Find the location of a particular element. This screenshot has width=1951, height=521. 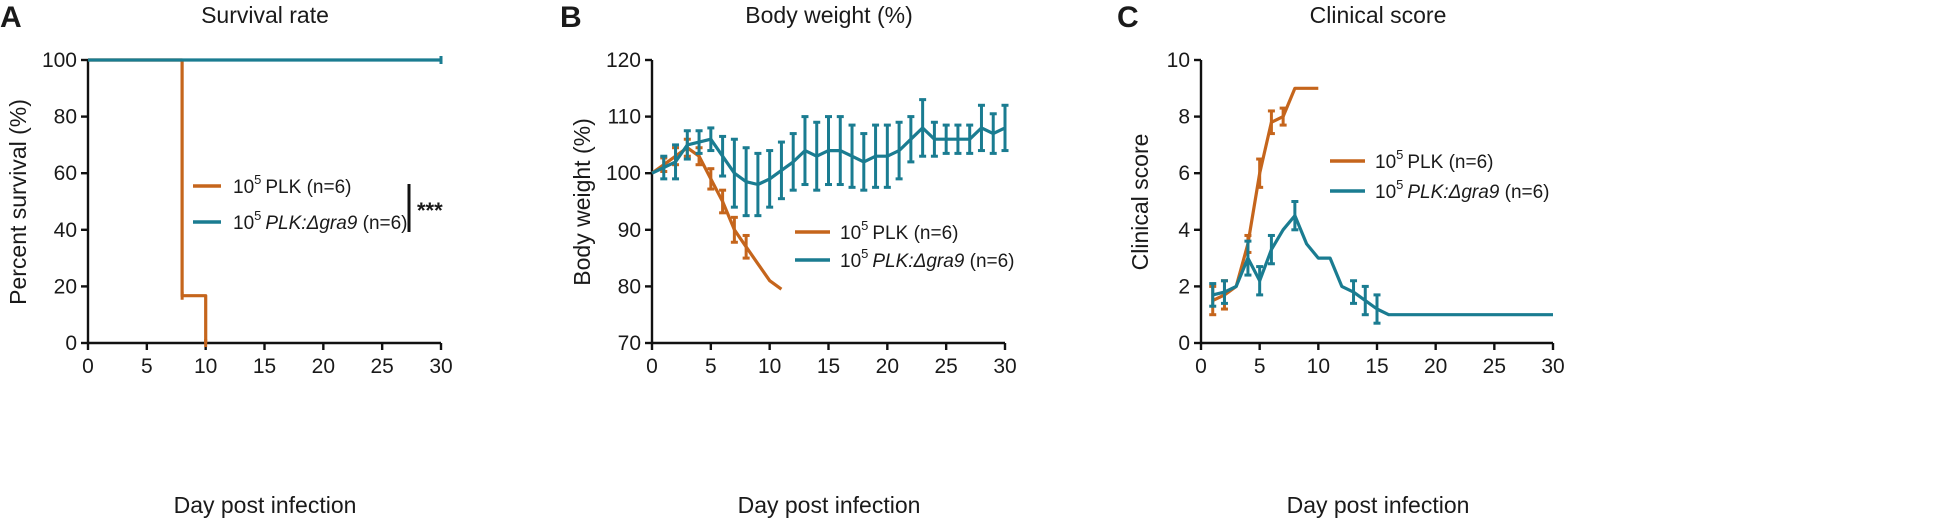

x-axis-label-c: Day post infection is located at coordinates (1378, 505).